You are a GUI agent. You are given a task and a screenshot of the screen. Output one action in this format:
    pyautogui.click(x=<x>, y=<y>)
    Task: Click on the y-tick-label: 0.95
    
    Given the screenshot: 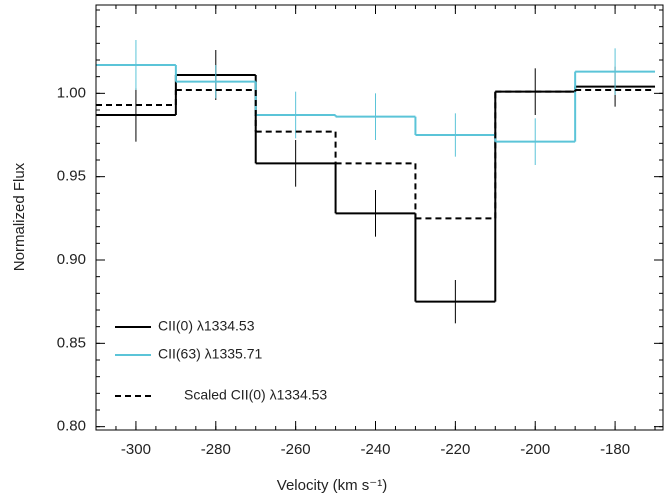 What is the action you would take?
    pyautogui.click(x=71, y=176)
    